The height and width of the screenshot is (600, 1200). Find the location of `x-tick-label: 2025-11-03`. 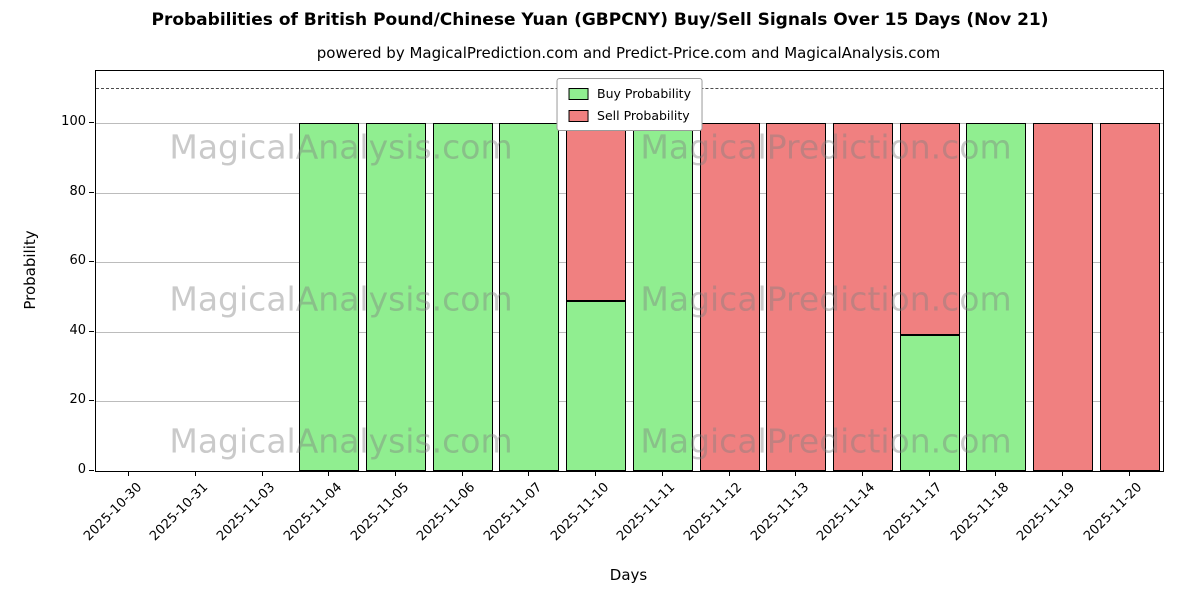

x-tick-label: 2025-11-03 is located at coordinates (246, 512).